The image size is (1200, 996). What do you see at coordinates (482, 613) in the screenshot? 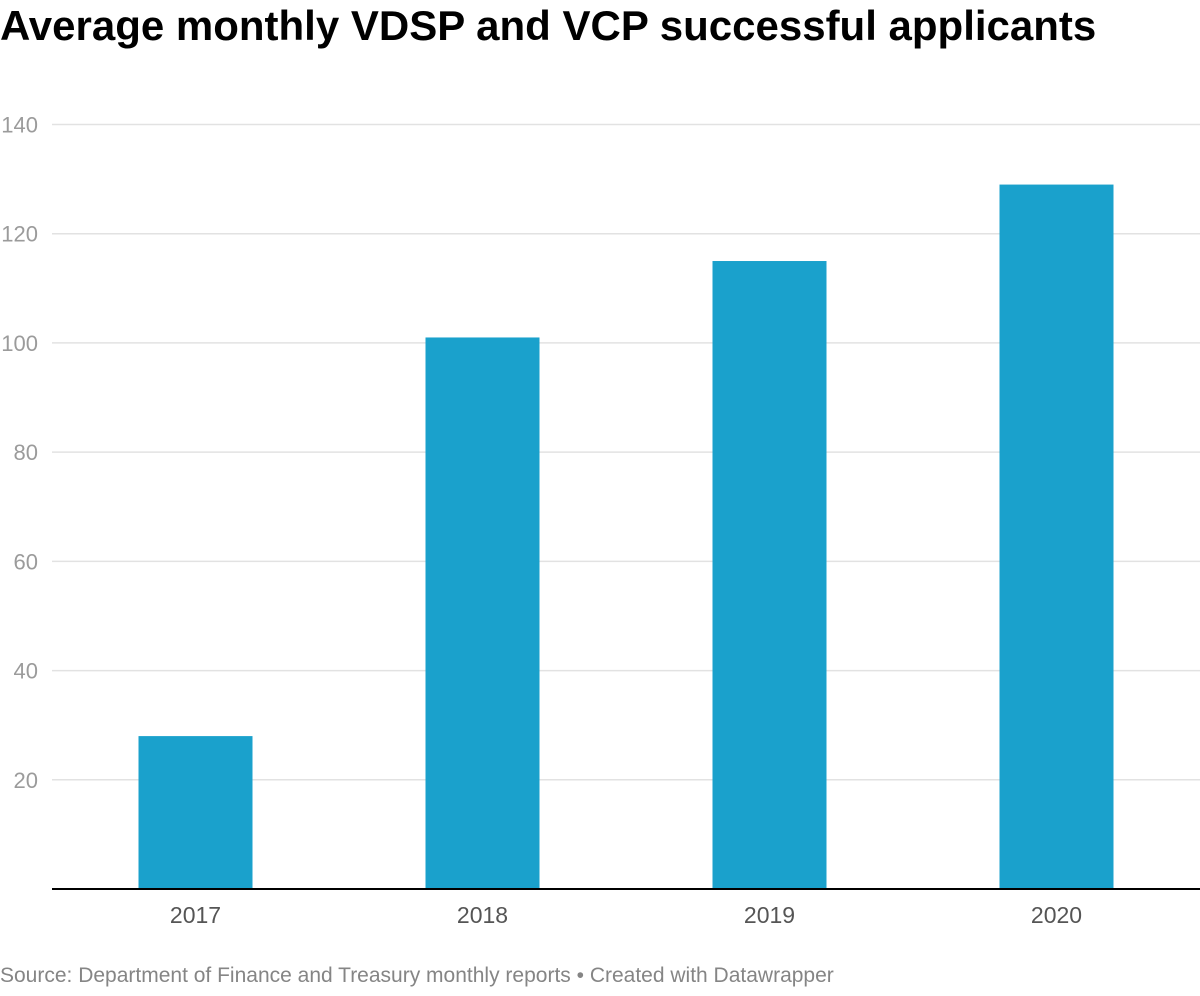
I see `bar-2018` at bounding box center [482, 613].